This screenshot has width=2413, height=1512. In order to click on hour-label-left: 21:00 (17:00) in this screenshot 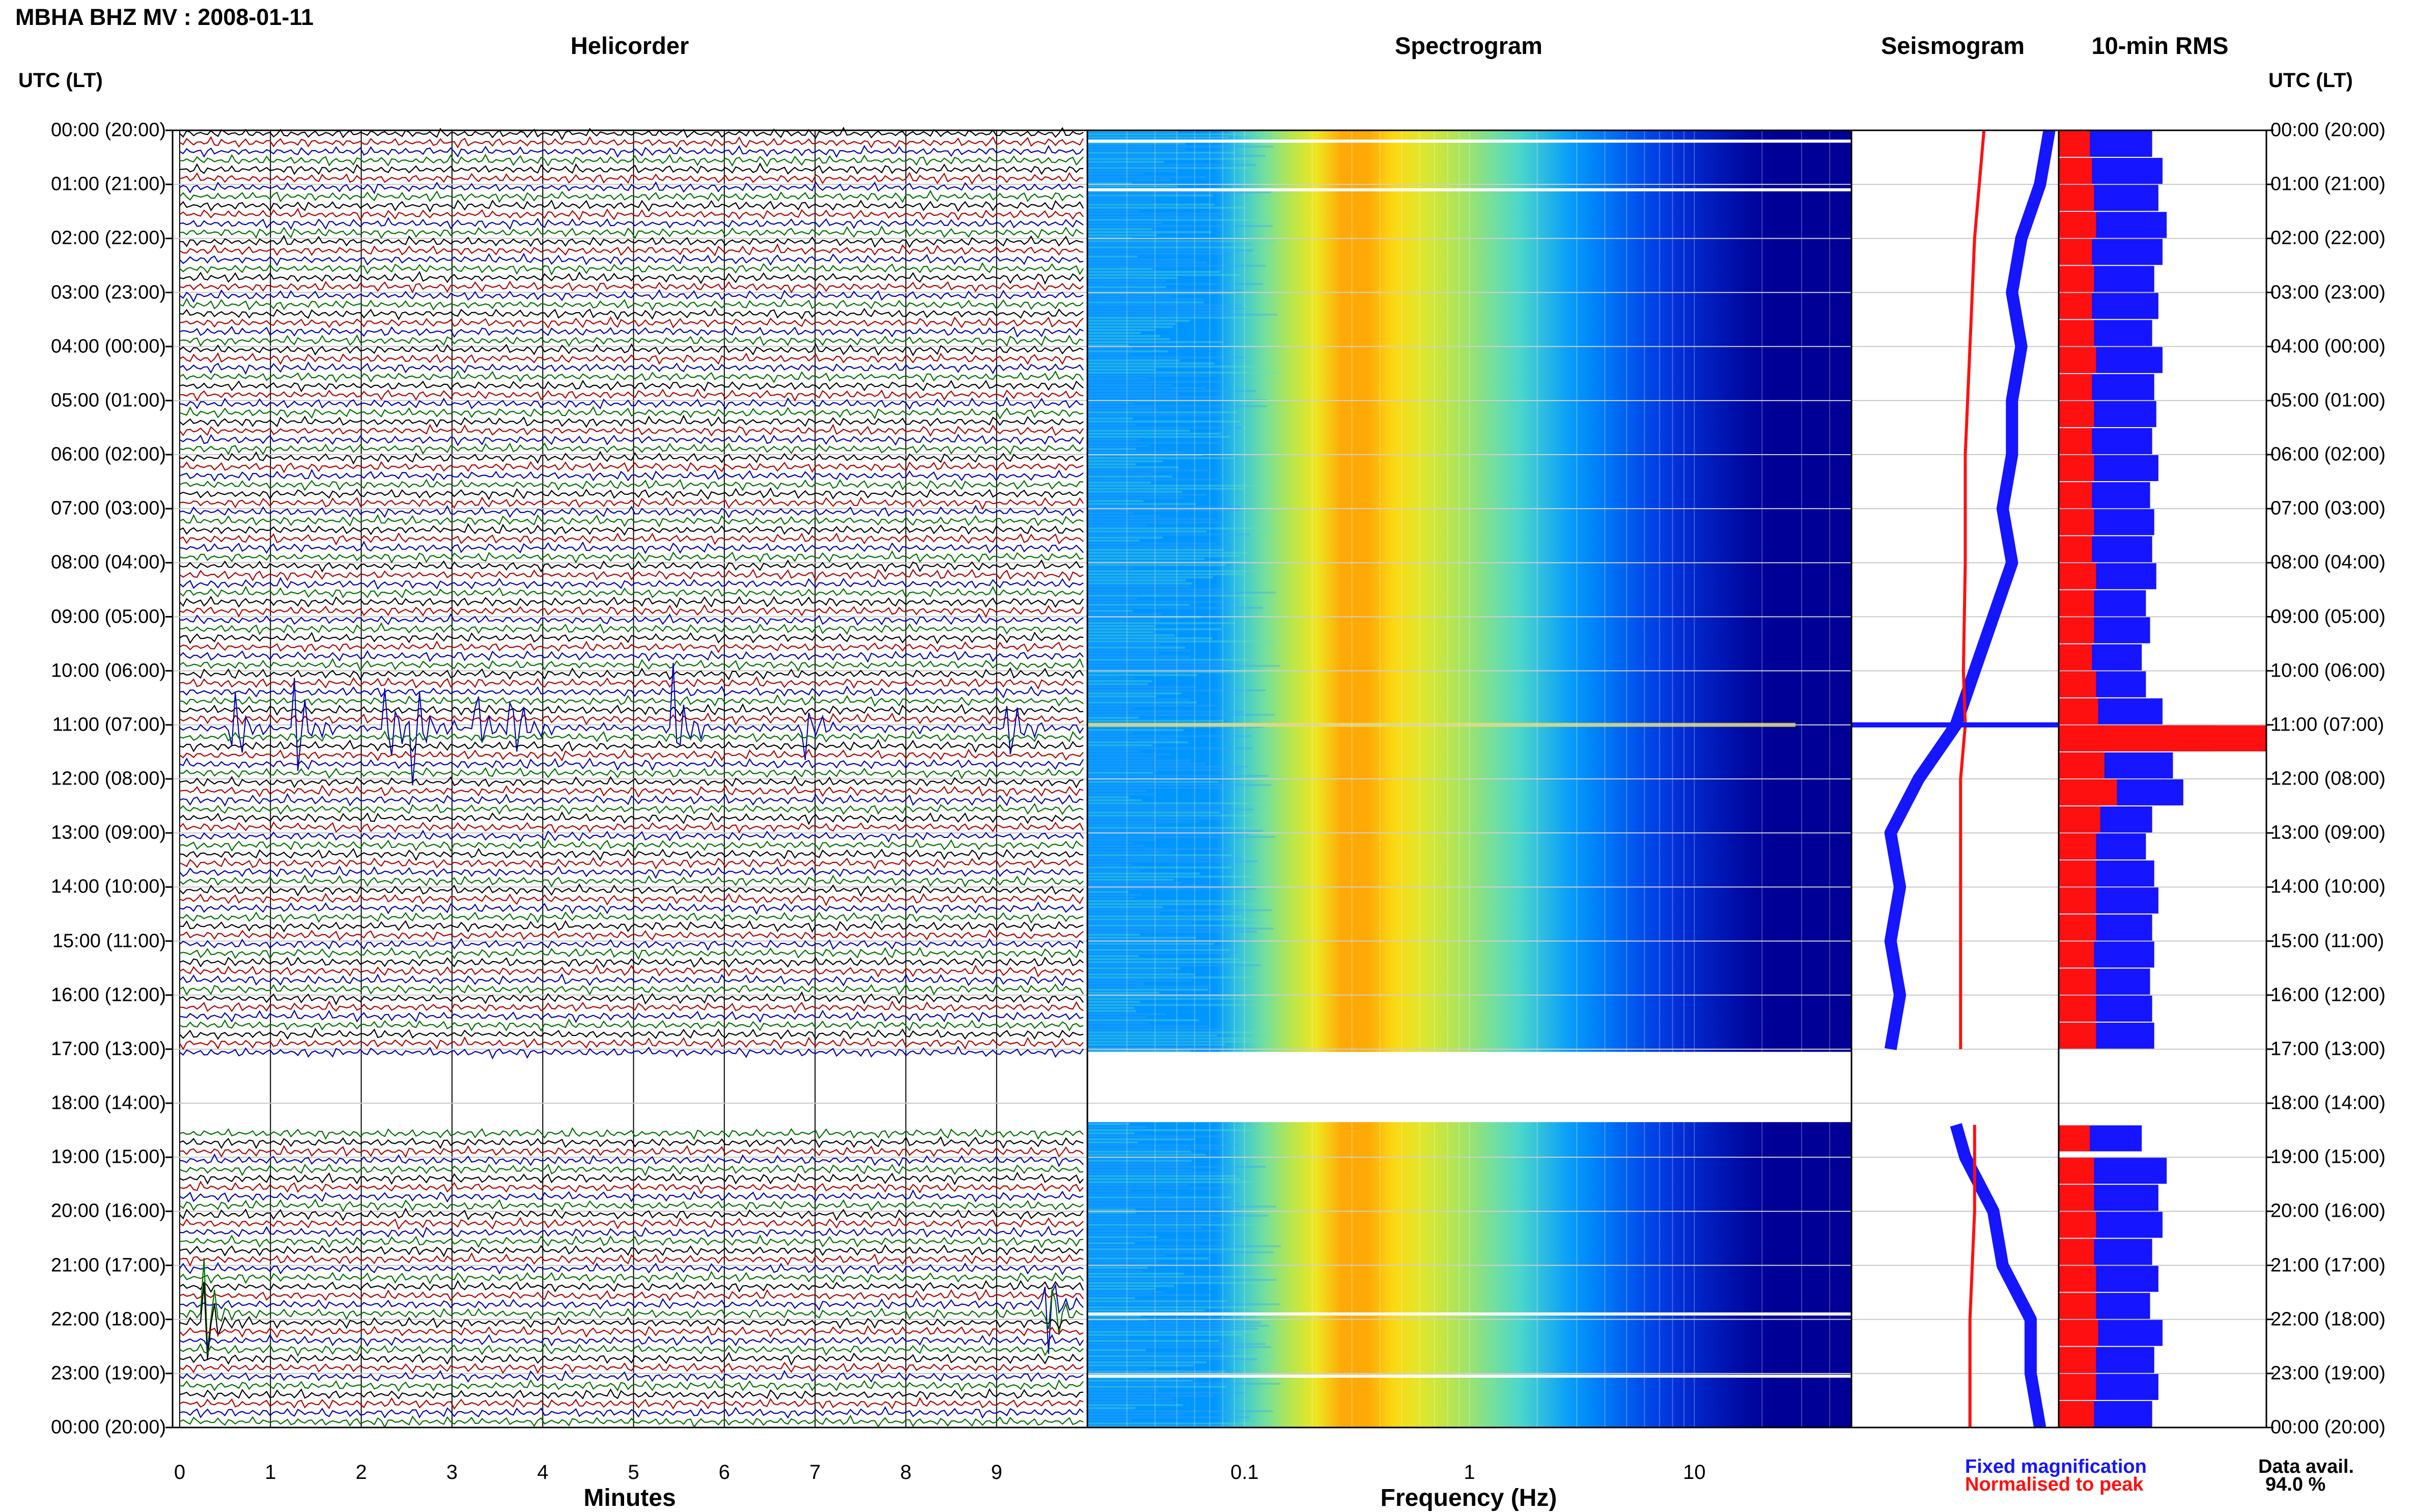, I will do `click(108, 1265)`.